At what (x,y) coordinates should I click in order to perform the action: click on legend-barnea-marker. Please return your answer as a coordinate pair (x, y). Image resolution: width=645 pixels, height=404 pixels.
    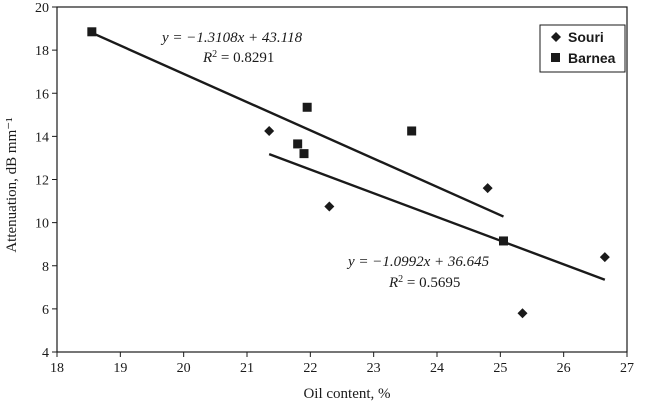
    Looking at the image, I should click on (555, 57).